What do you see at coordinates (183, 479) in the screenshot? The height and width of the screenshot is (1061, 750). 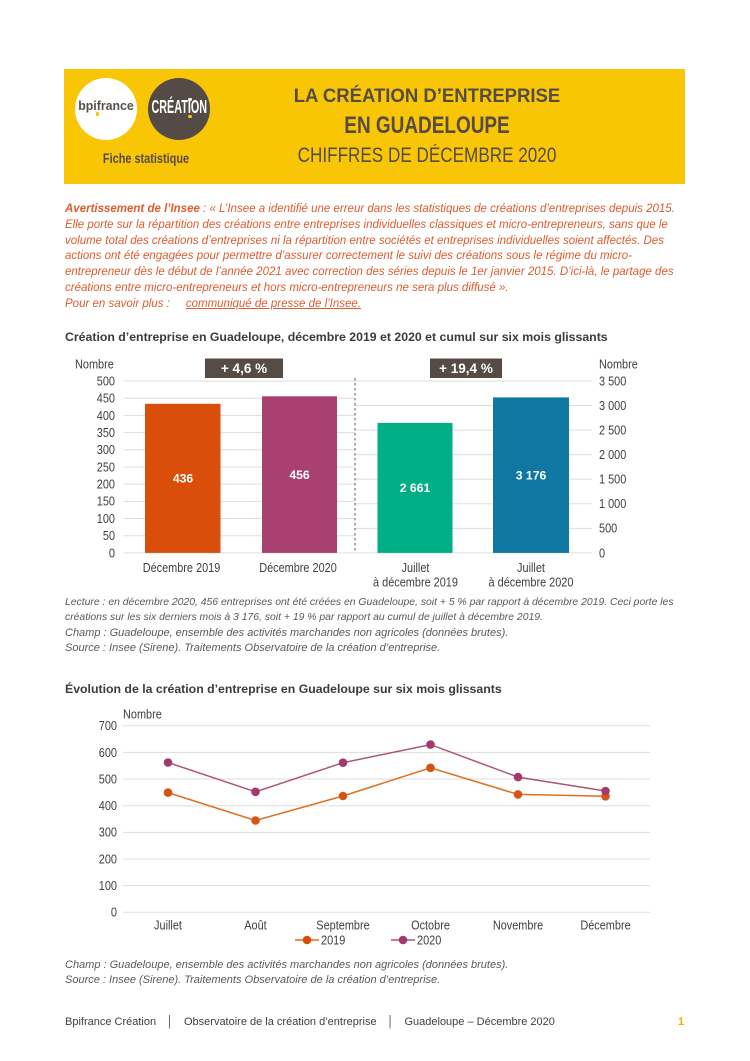 I see `svg-text: 436` at bounding box center [183, 479].